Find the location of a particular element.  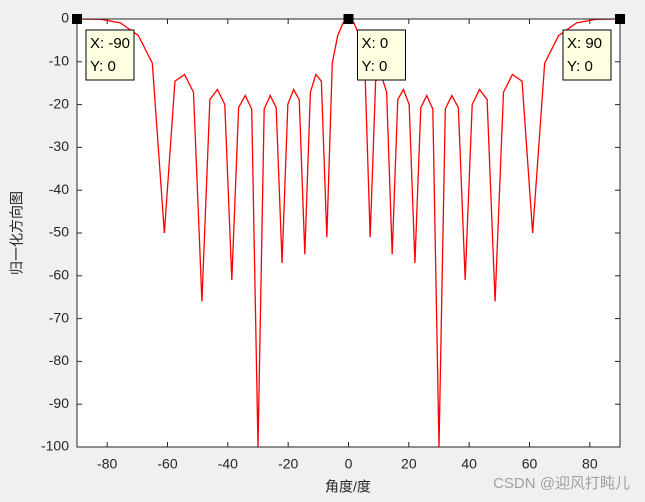

y-tick-label: -40 is located at coordinates (59, 189).